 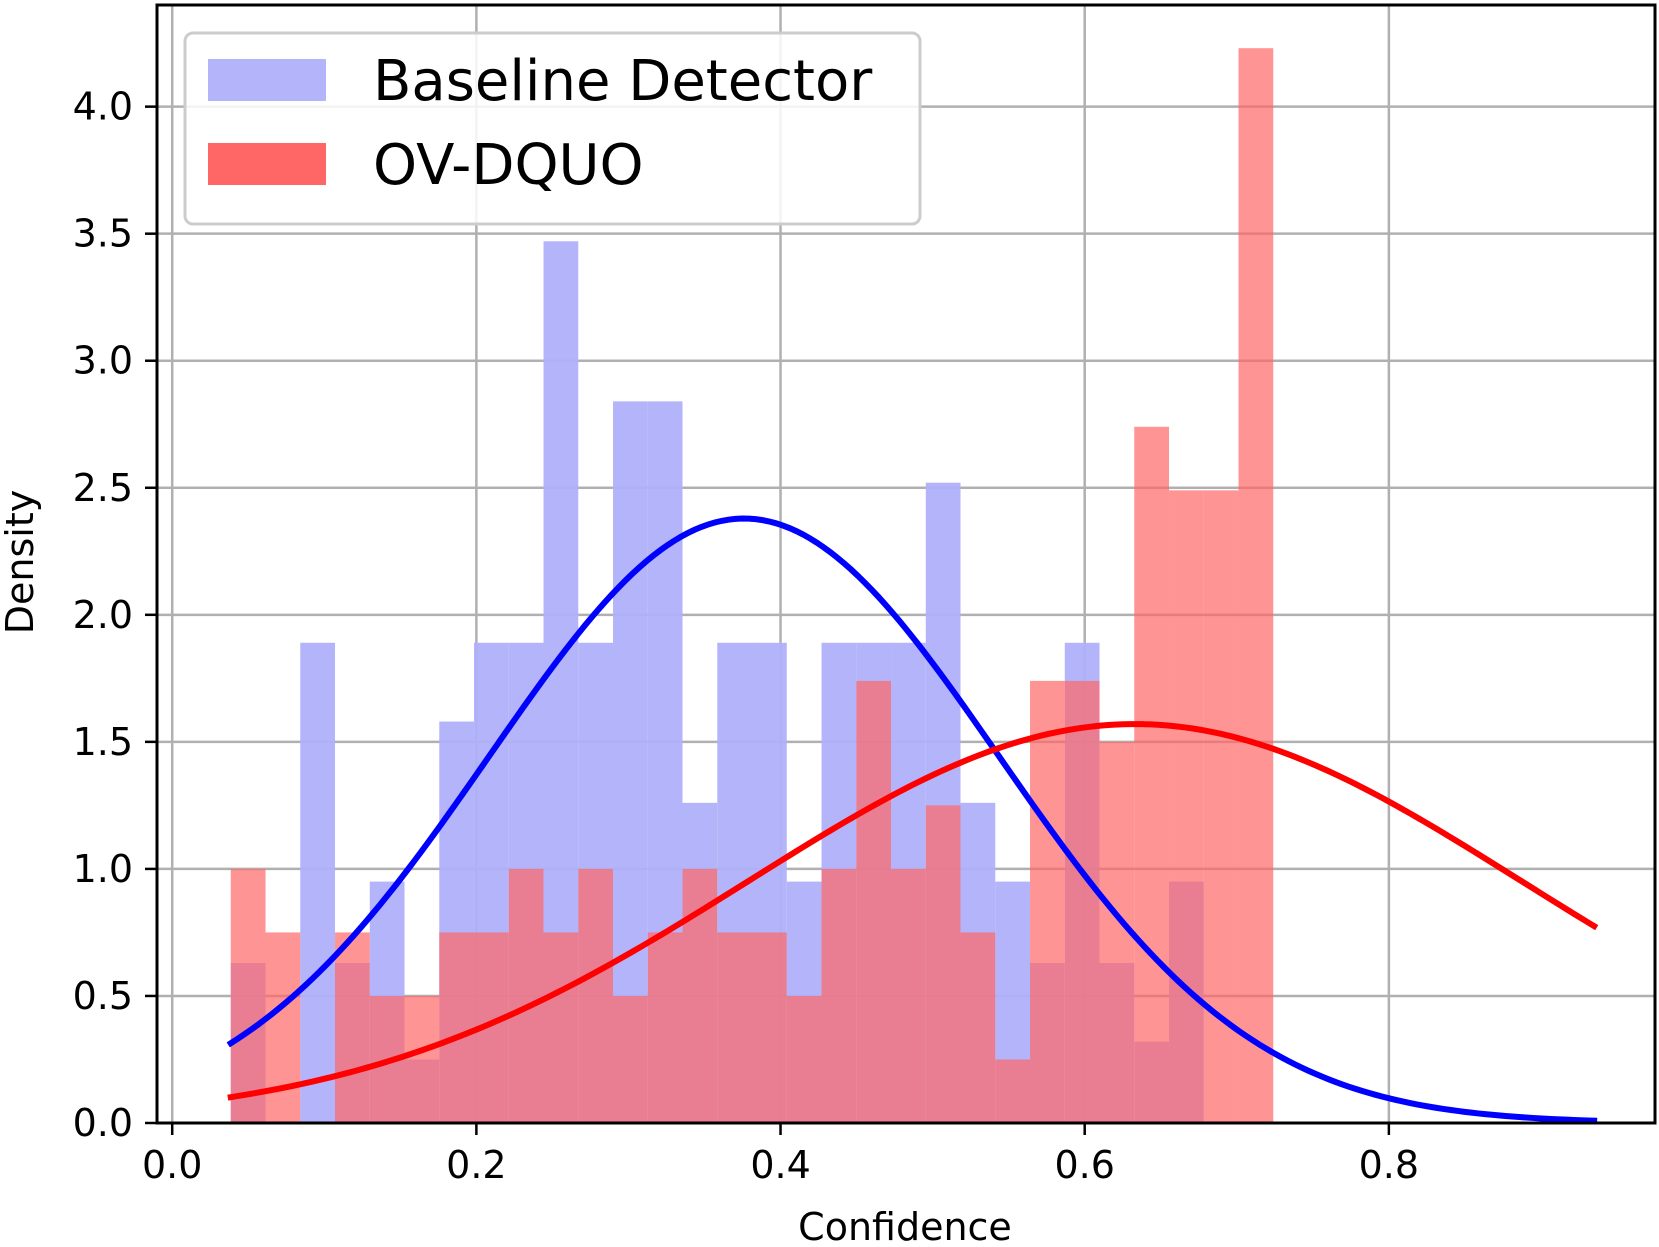 I want to click on x-tick-label: 0.4, so click(x=780, y=1165).